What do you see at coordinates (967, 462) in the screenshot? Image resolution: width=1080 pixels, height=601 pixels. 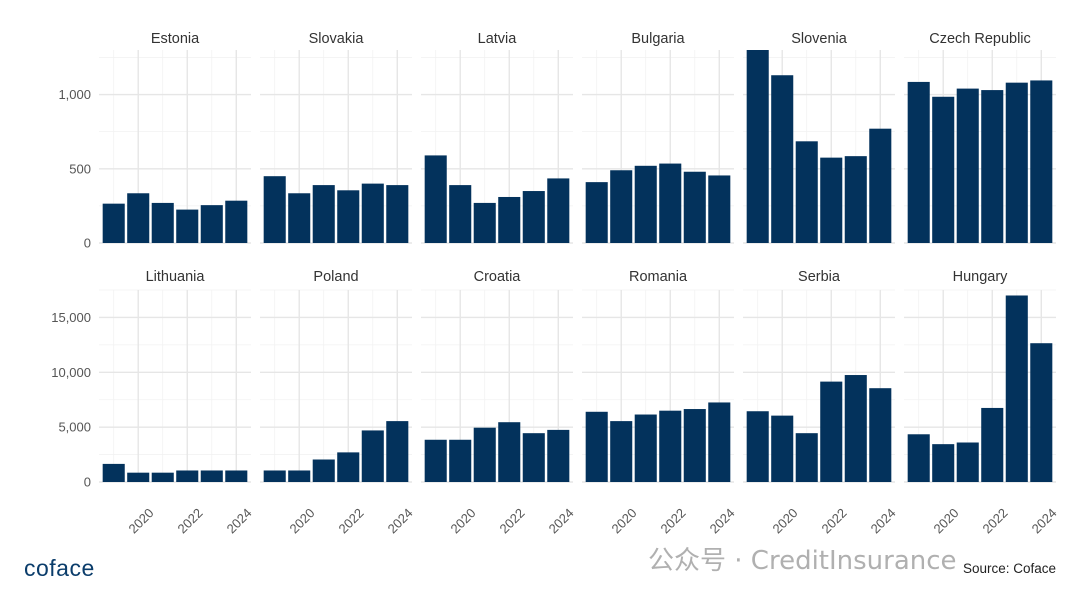 I see `bar-hungary-2021` at bounding box center [967, 462].